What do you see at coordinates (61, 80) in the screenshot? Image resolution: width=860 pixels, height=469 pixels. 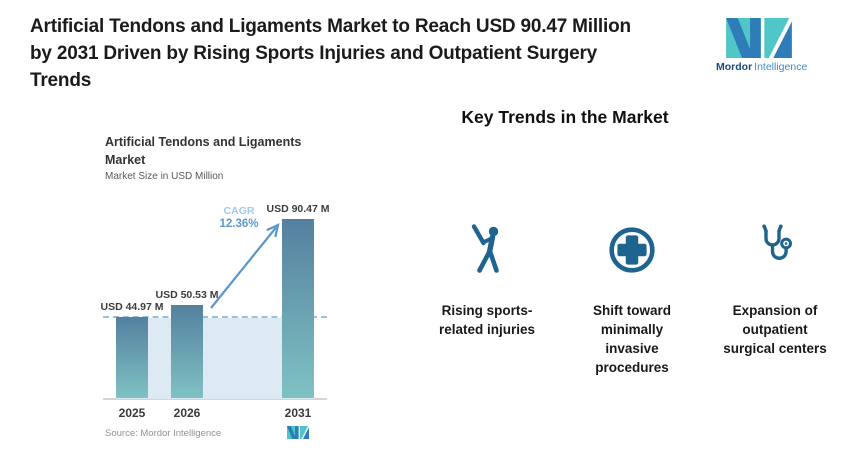 I see `page-title-line: Trends` at bounding box center [61, 80].